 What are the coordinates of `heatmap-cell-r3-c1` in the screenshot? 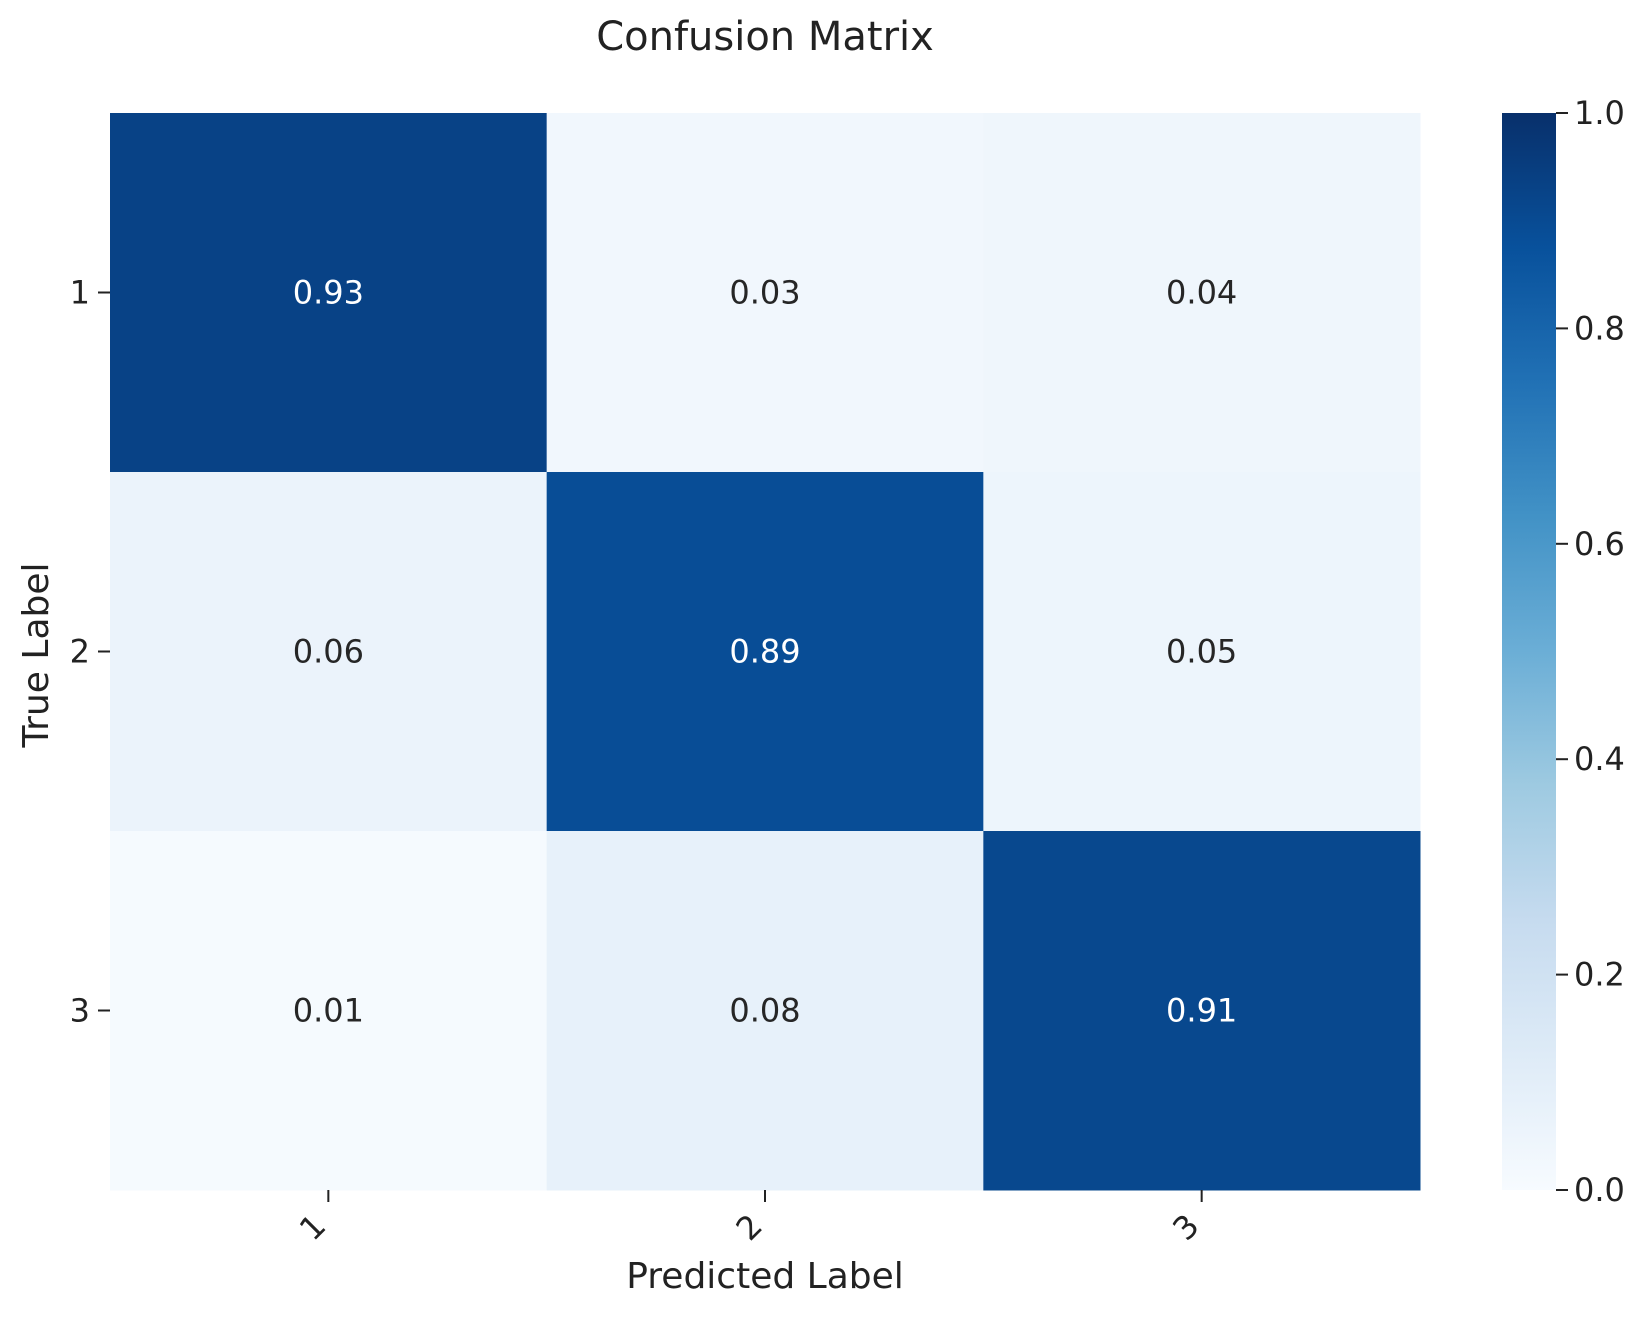 It's located at (329, 1011).